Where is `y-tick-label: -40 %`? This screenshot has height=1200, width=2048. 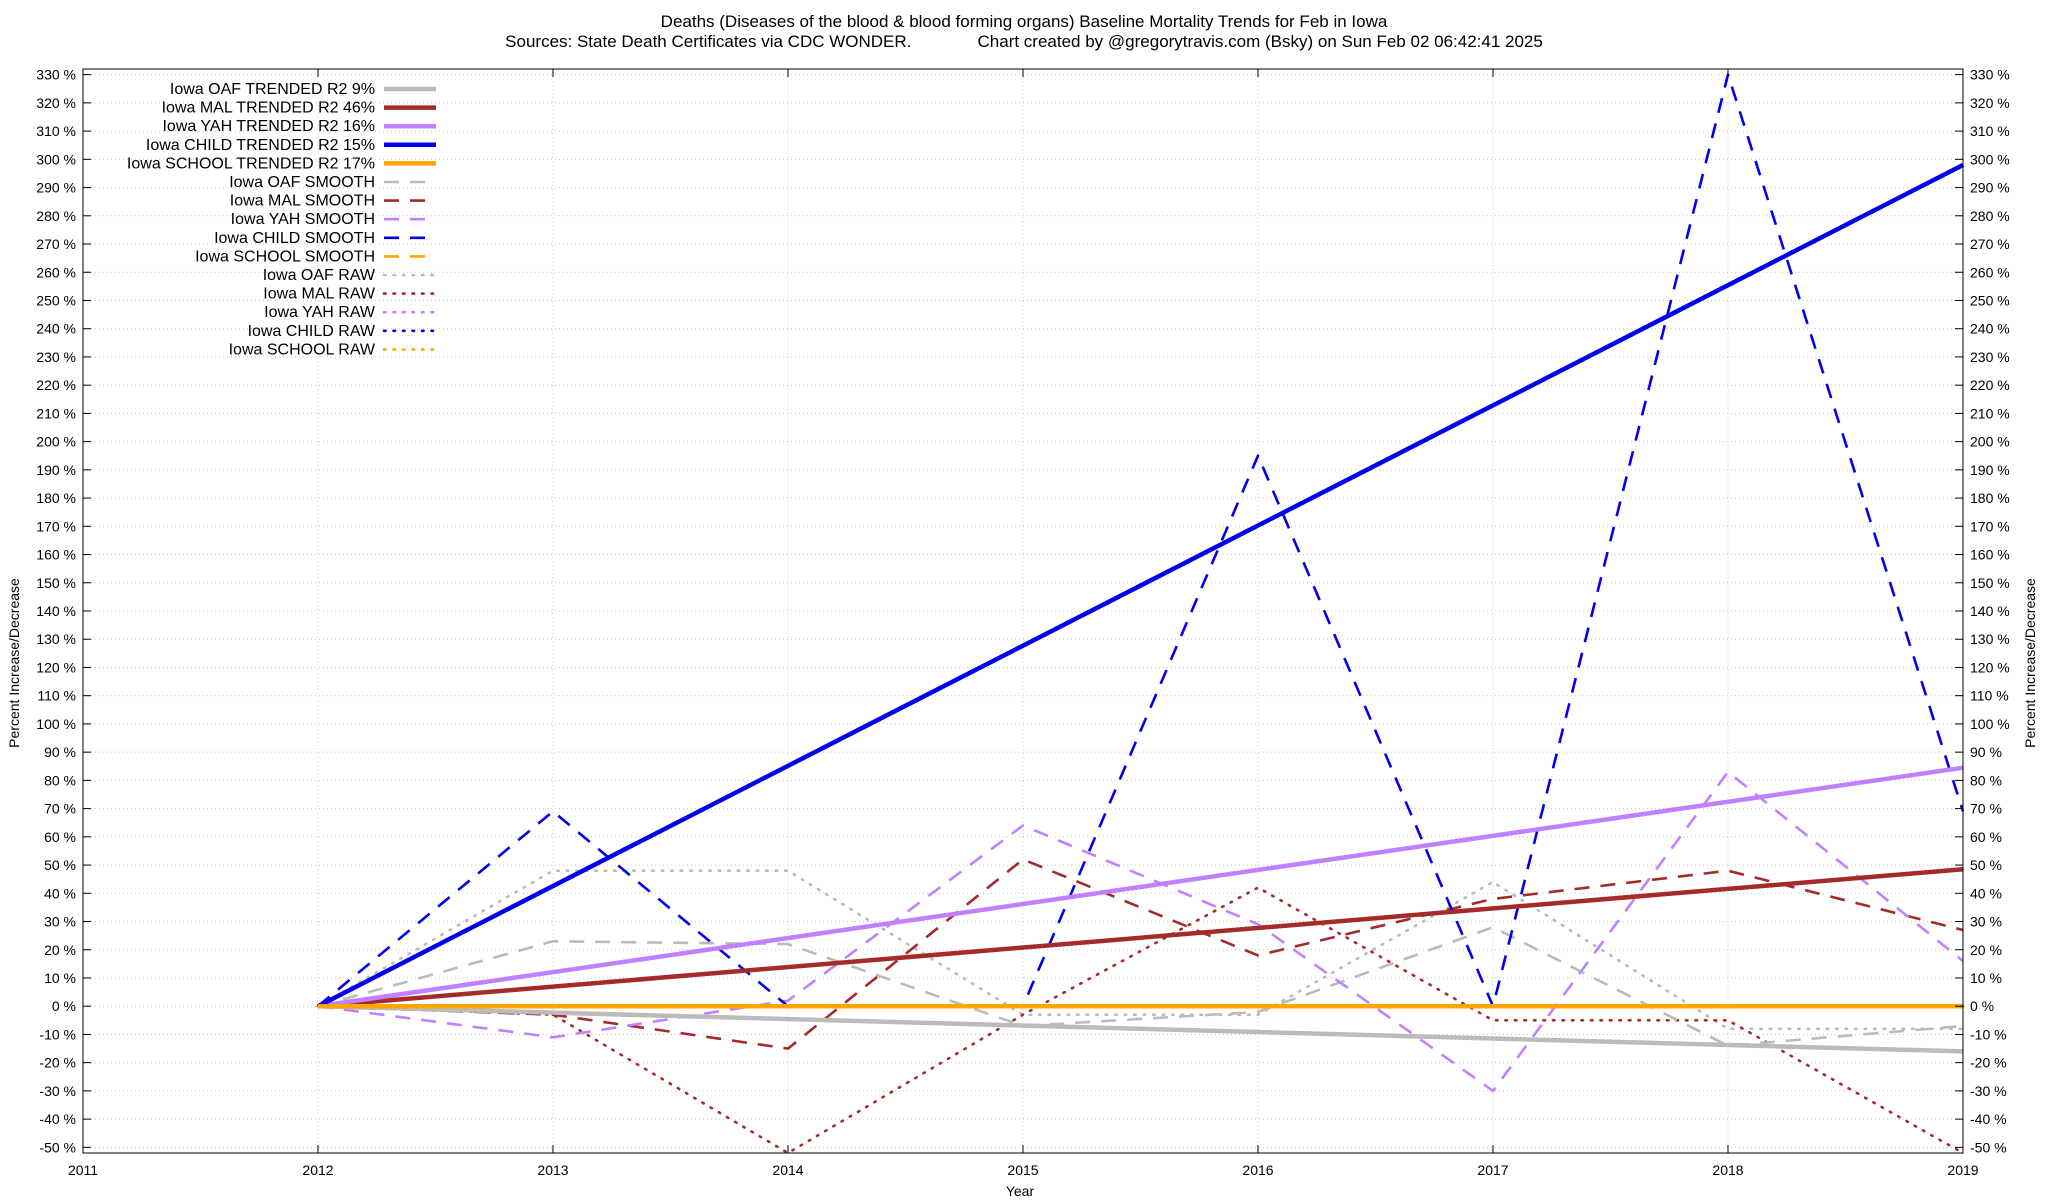
y-tick-label: -40 % is located at coordinates (57, 1119).